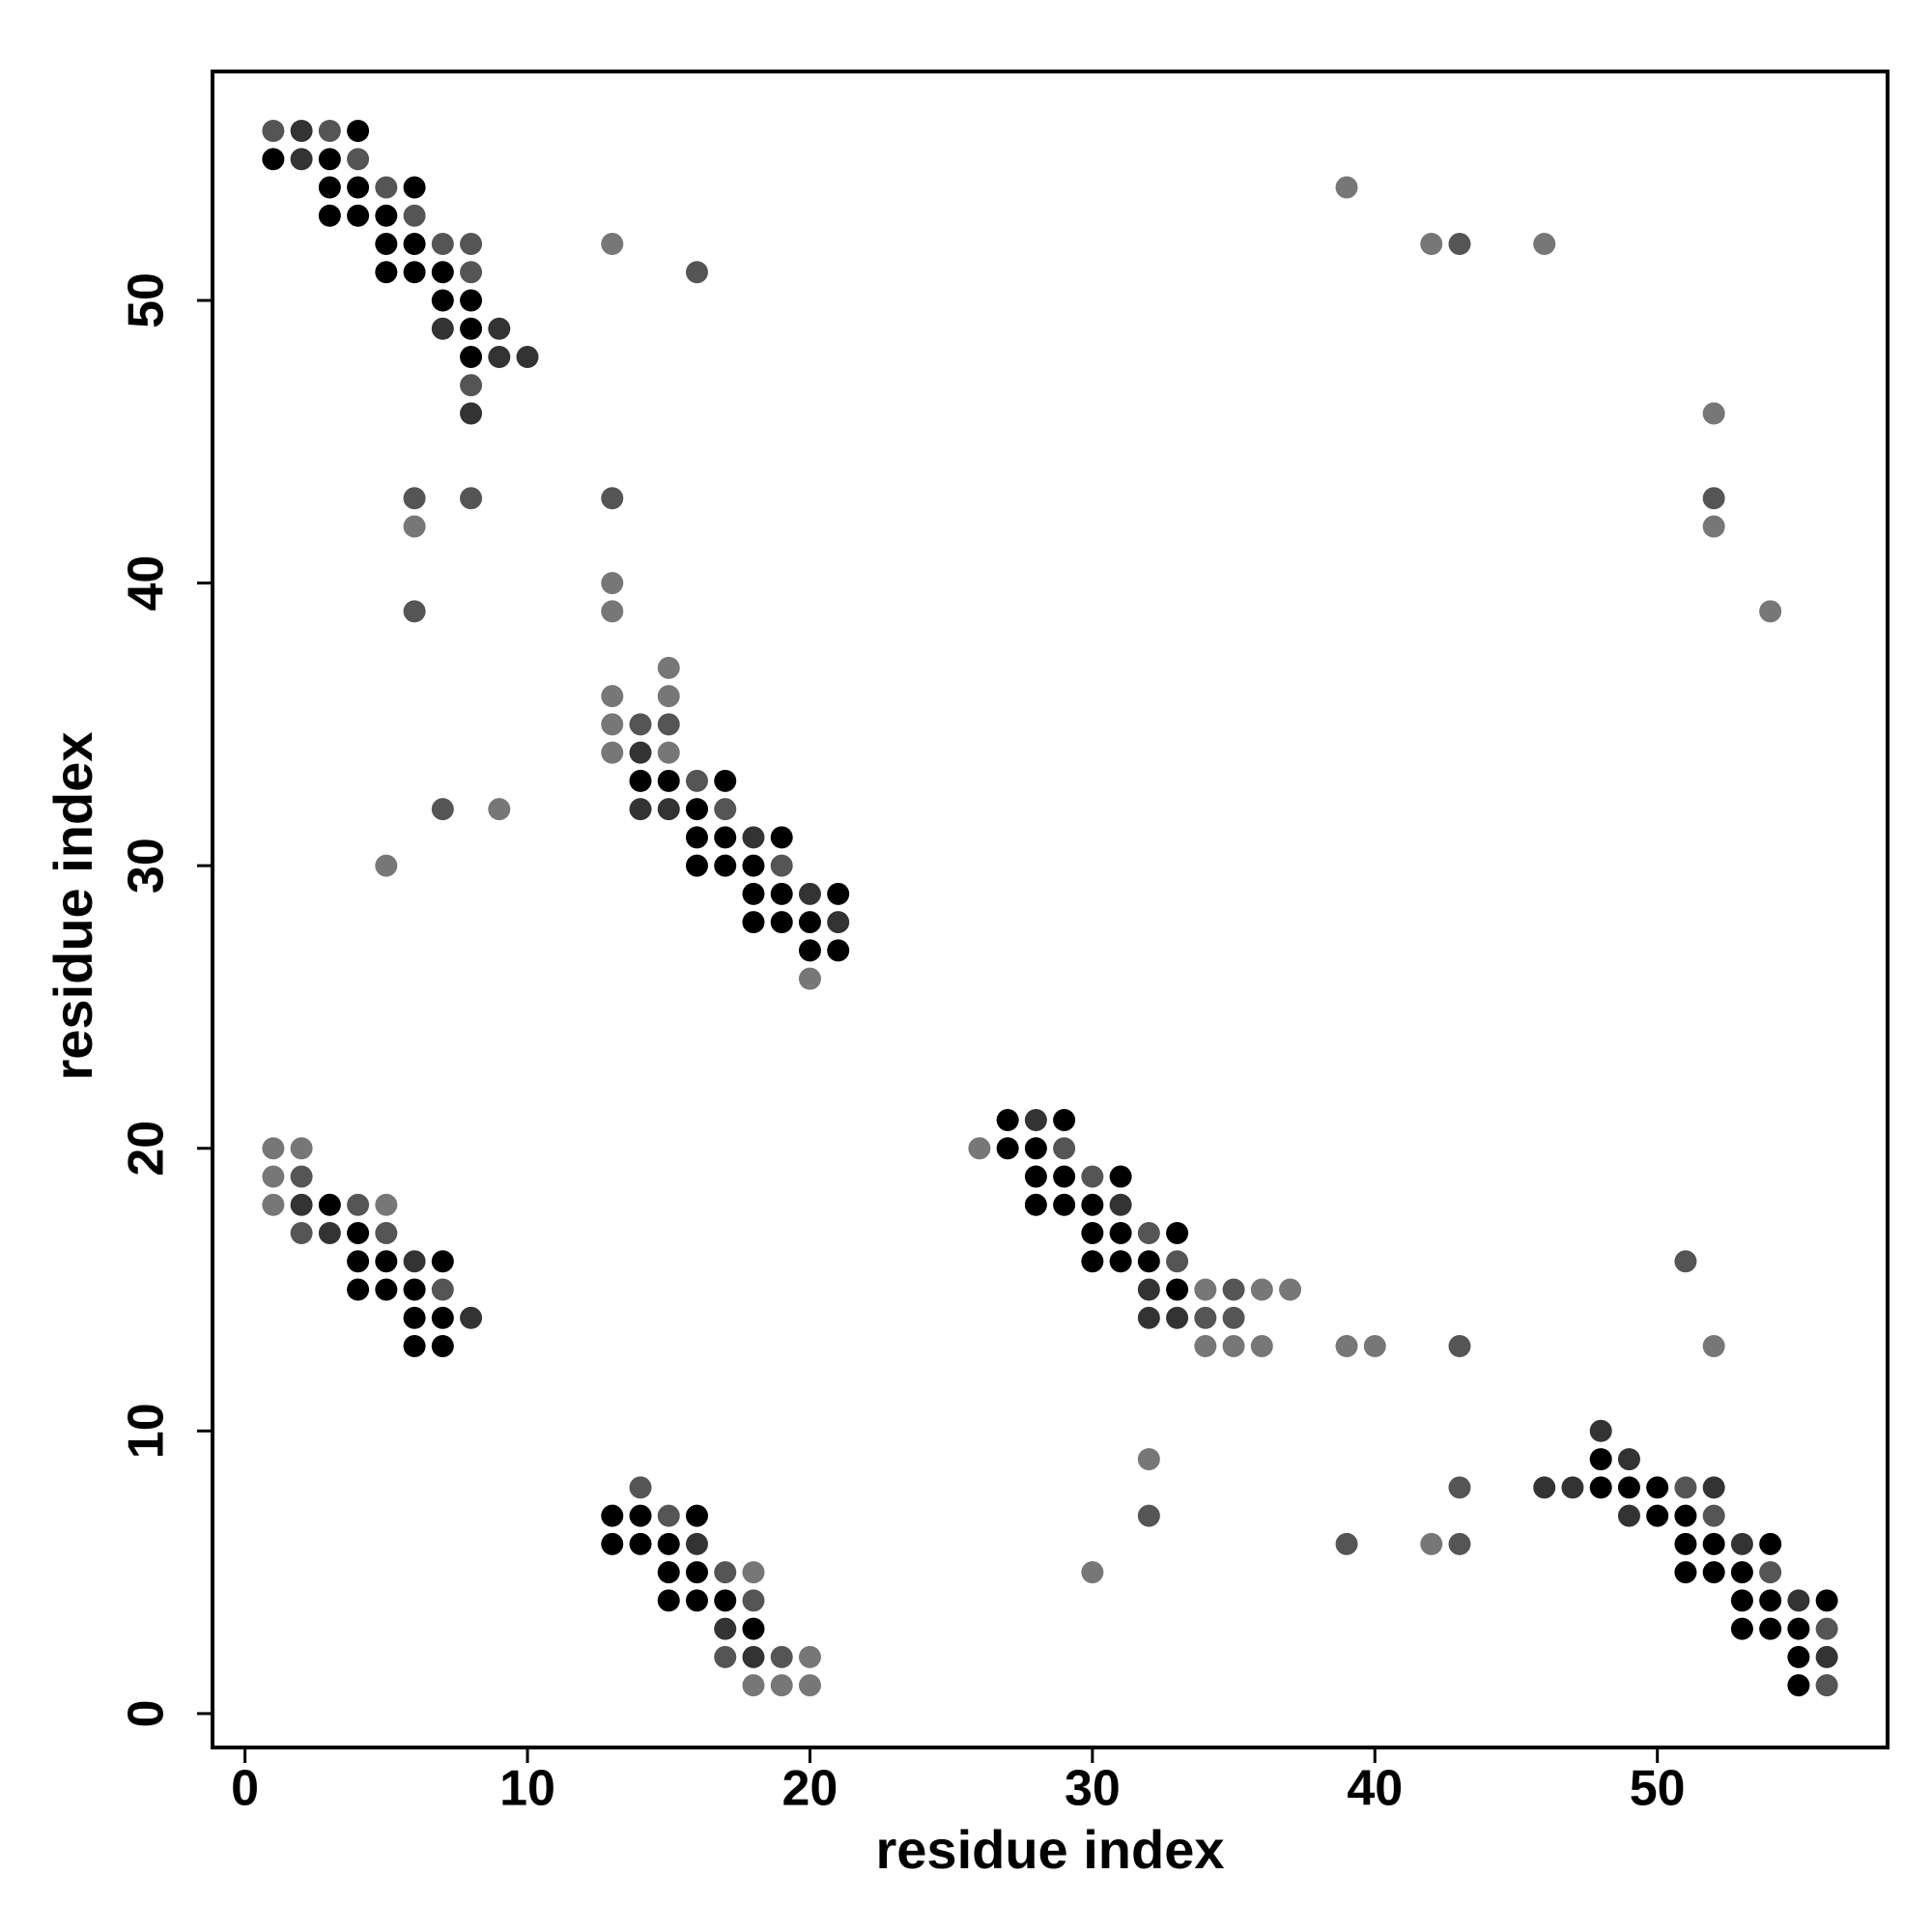  Describe the element at coordinates (1093, 1789) in the screenshot. I see `x-tick-label: 30` at that location.